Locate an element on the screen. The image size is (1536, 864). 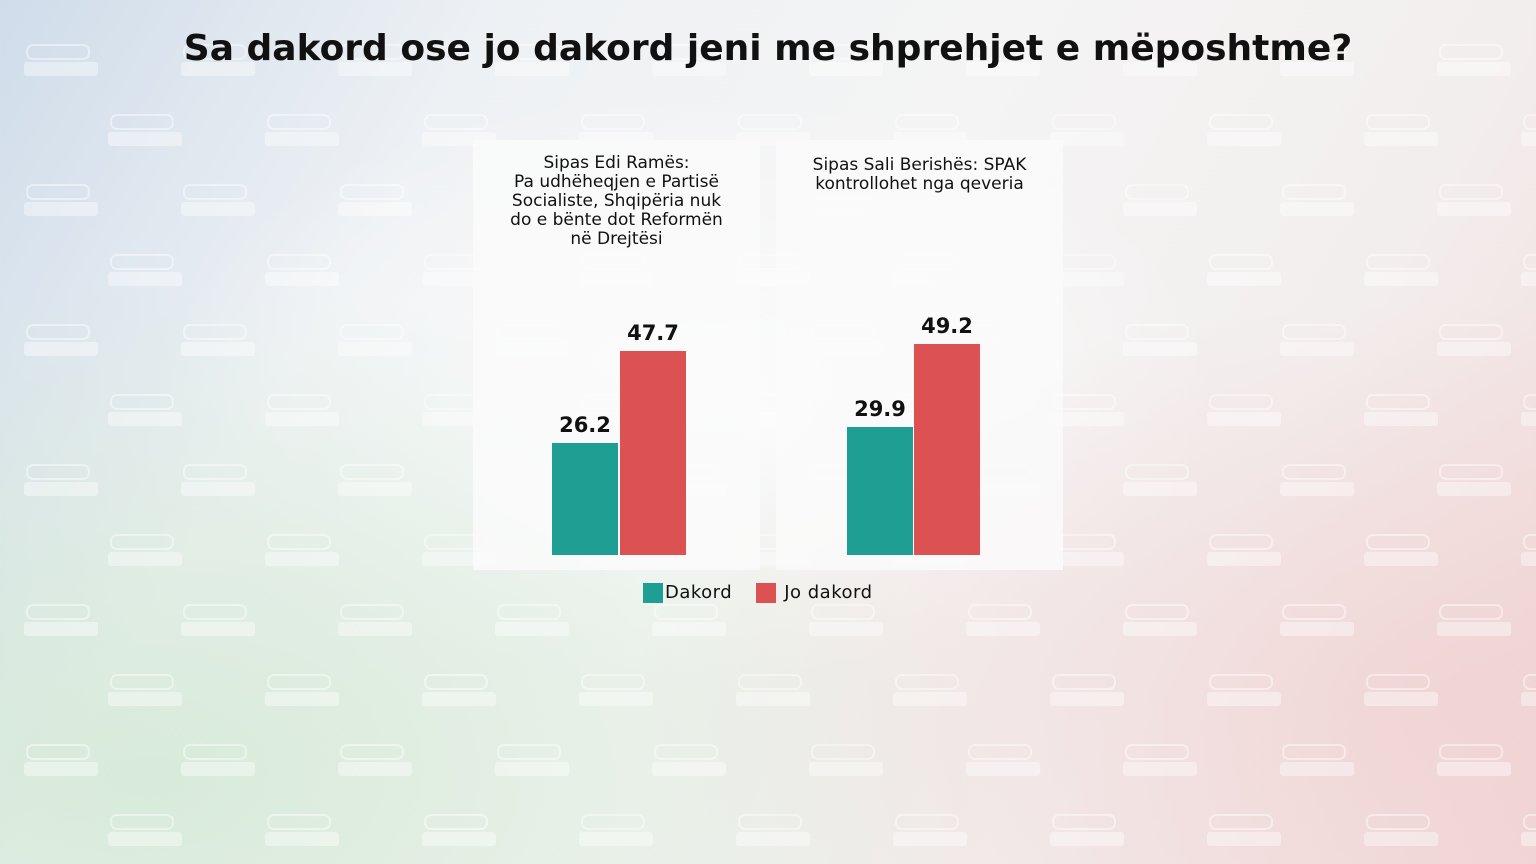
legend: Dakord Jo dakord is located at coordinates (758, 592).